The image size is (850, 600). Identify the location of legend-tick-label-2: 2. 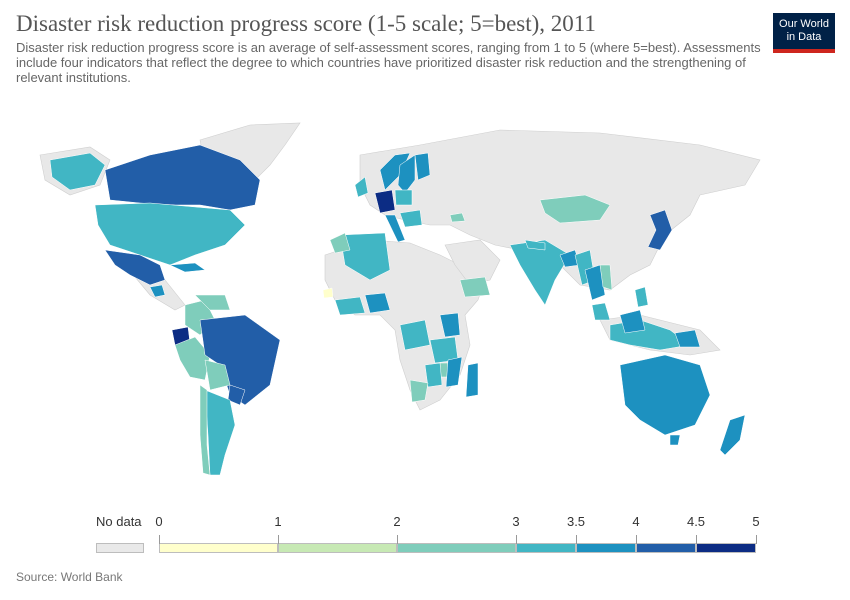
(397, 521).